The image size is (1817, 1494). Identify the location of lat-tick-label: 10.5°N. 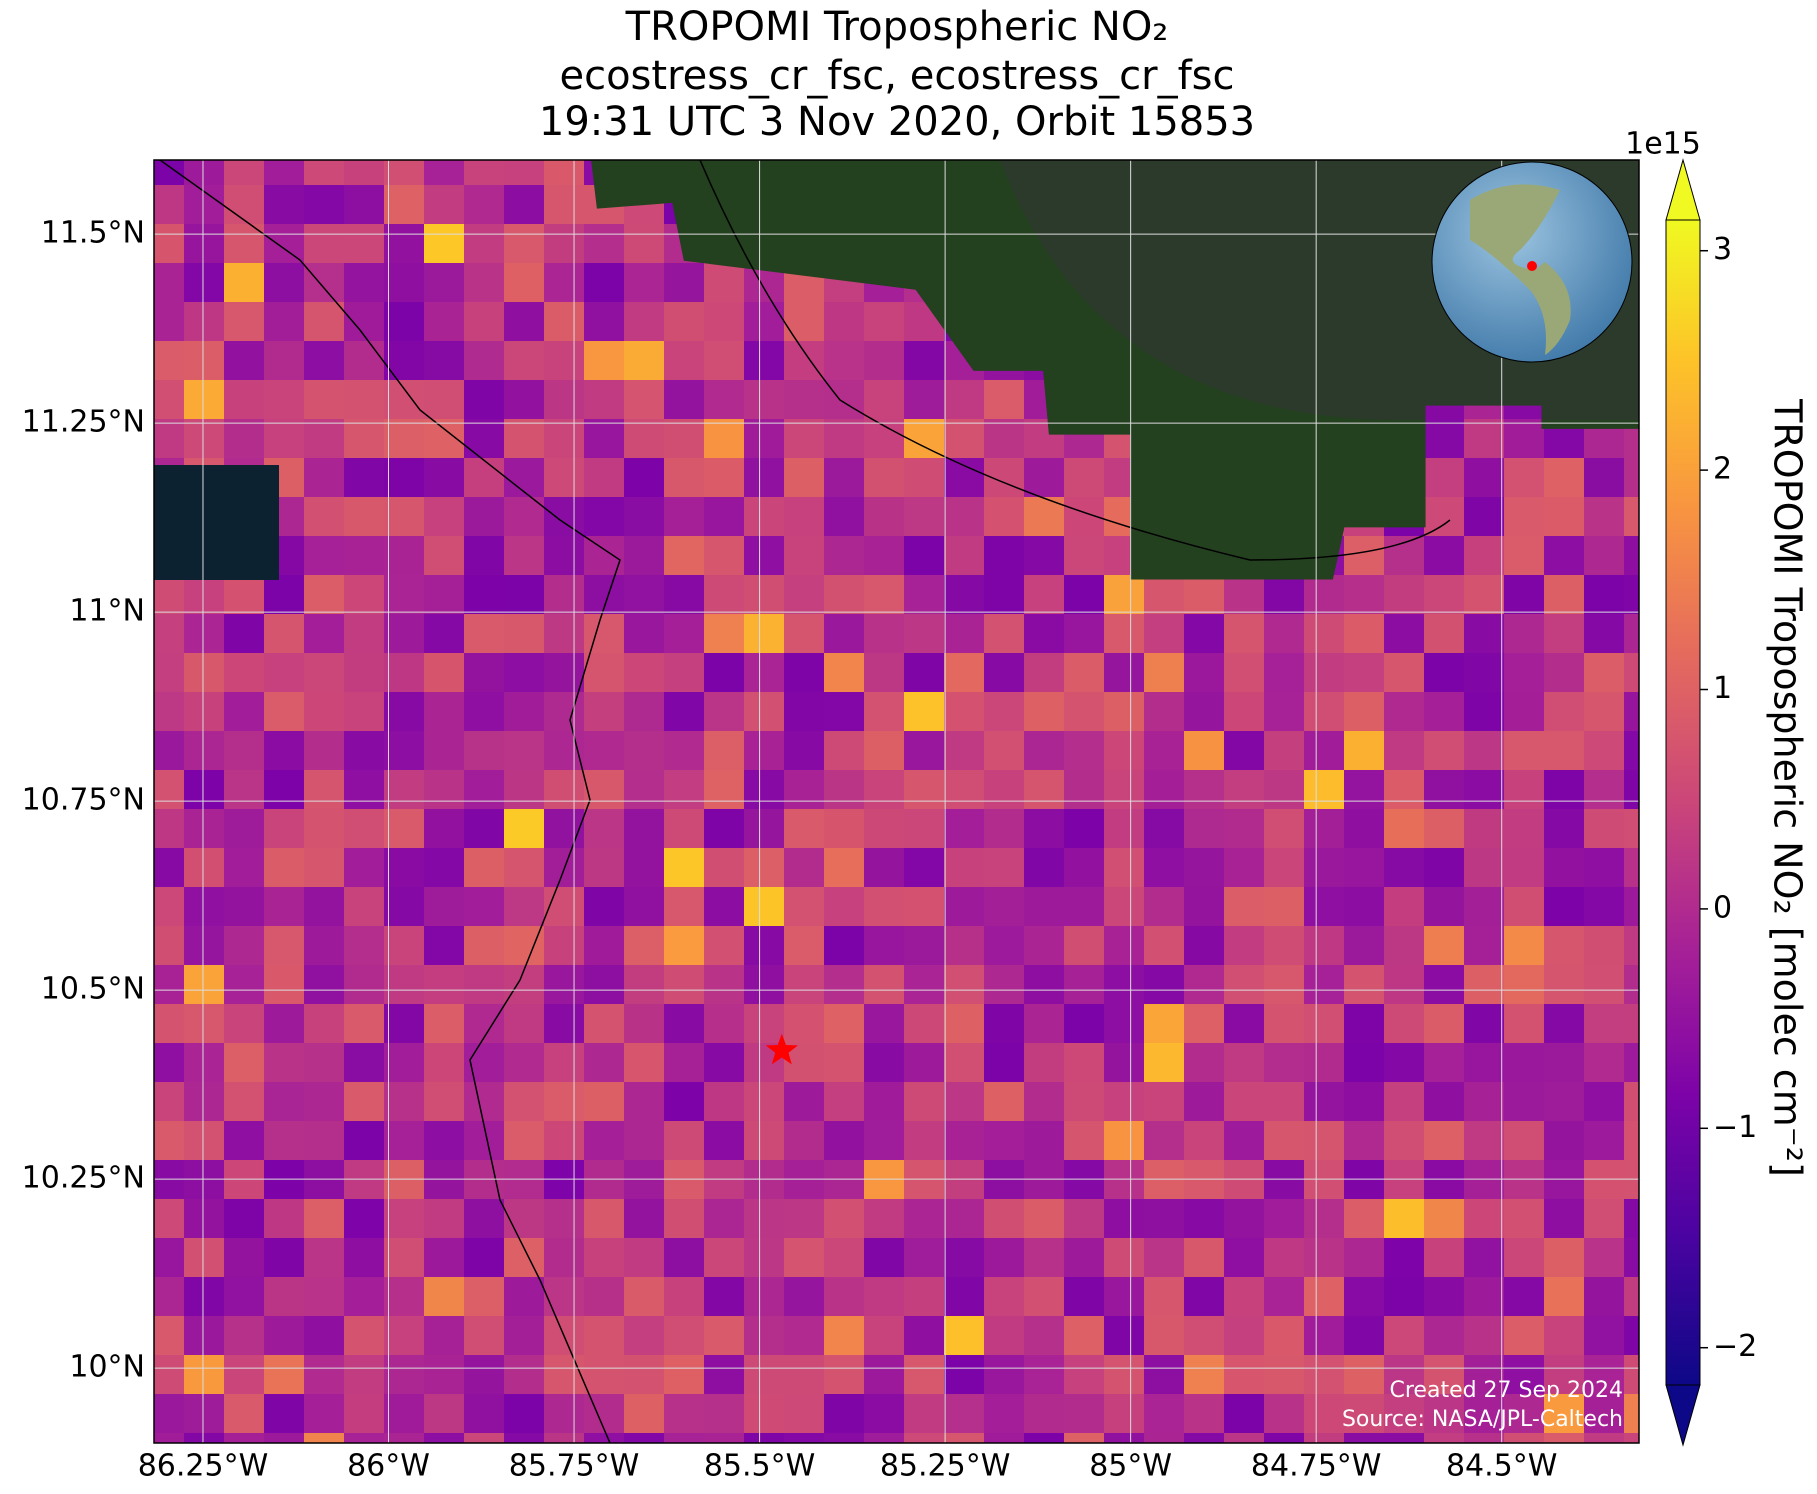
(93, 989).